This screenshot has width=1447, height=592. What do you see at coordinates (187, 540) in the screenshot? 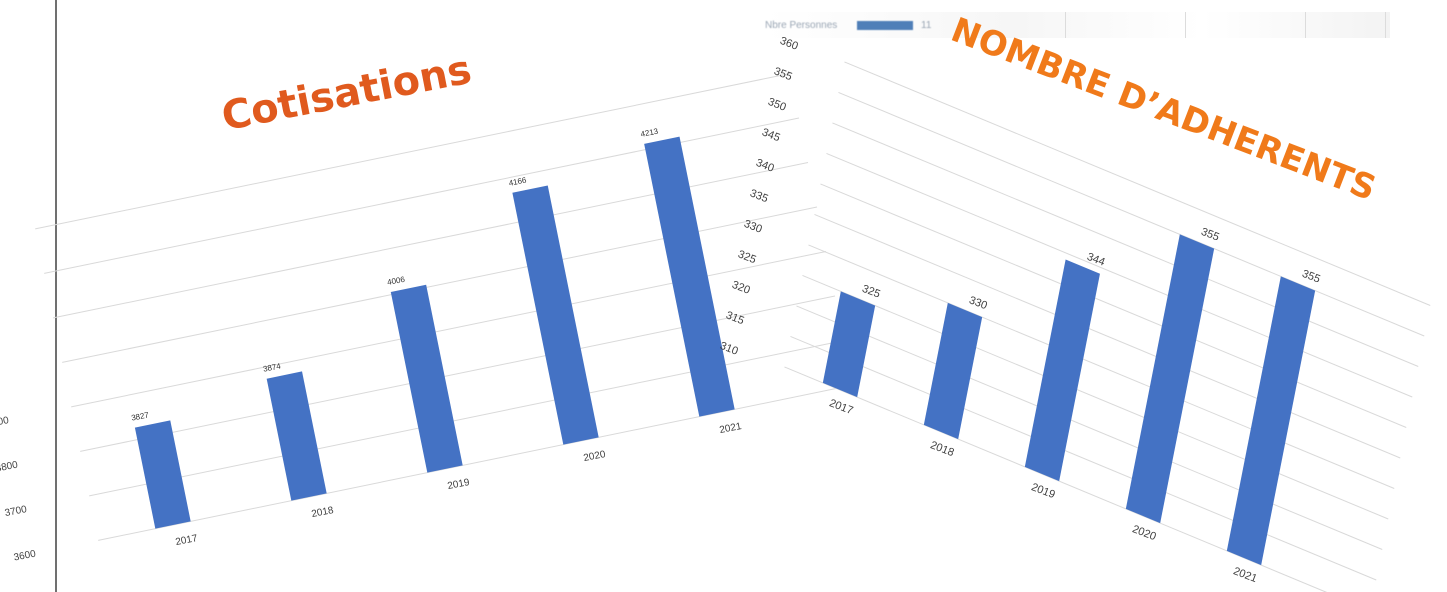
I see `cotisations-category-label: 2017` at bounding box center [187, 540].